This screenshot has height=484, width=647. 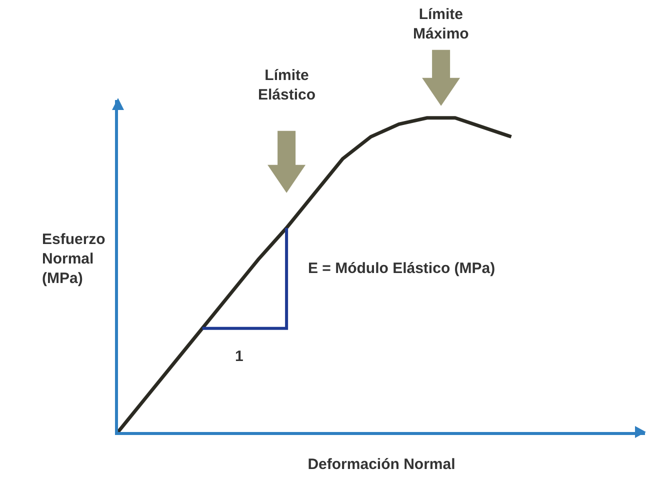 I want to click on annotation: 1, so click(x=239, y=356).